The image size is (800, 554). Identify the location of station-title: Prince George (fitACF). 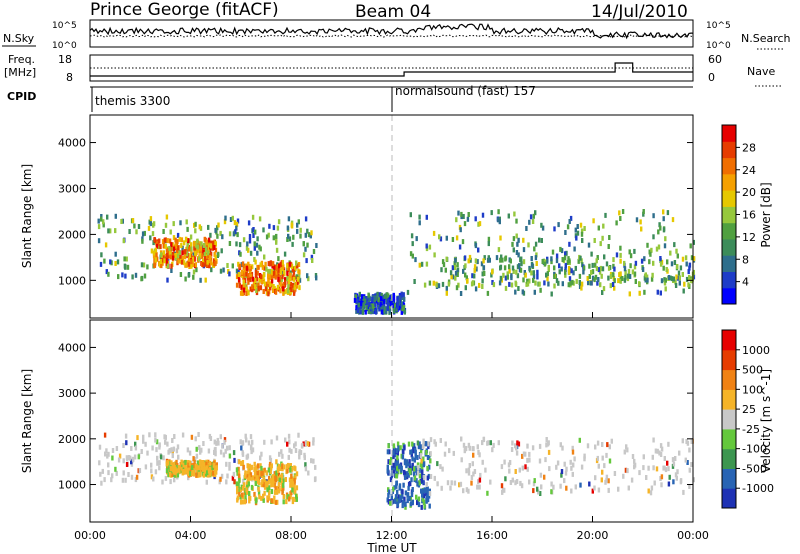
(184, 10).